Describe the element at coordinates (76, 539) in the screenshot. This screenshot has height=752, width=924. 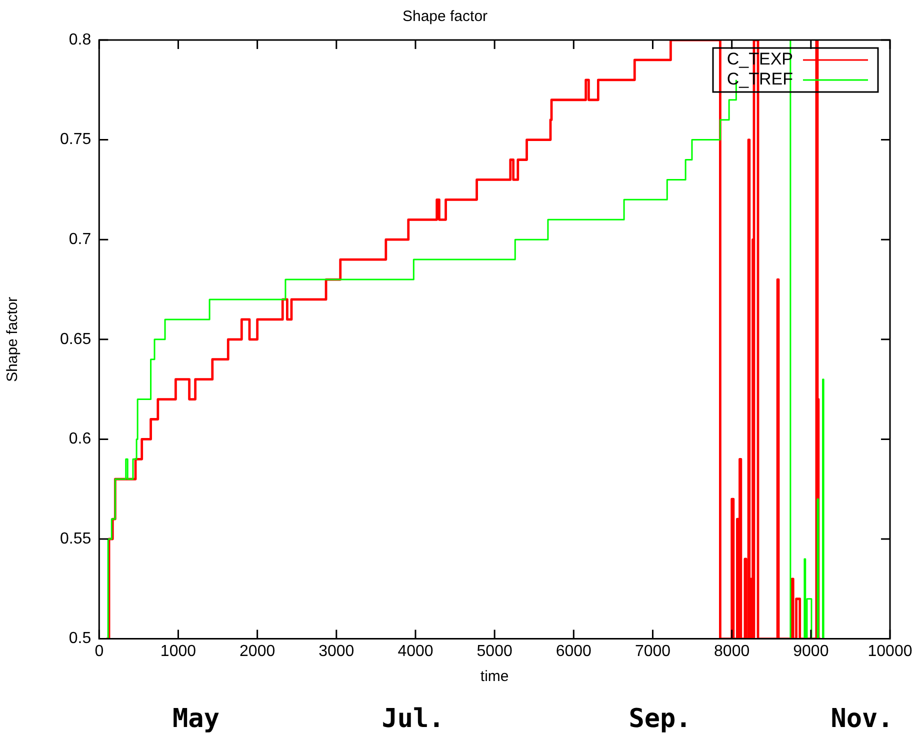
I see `y-tick-label: 0.55` at that location.